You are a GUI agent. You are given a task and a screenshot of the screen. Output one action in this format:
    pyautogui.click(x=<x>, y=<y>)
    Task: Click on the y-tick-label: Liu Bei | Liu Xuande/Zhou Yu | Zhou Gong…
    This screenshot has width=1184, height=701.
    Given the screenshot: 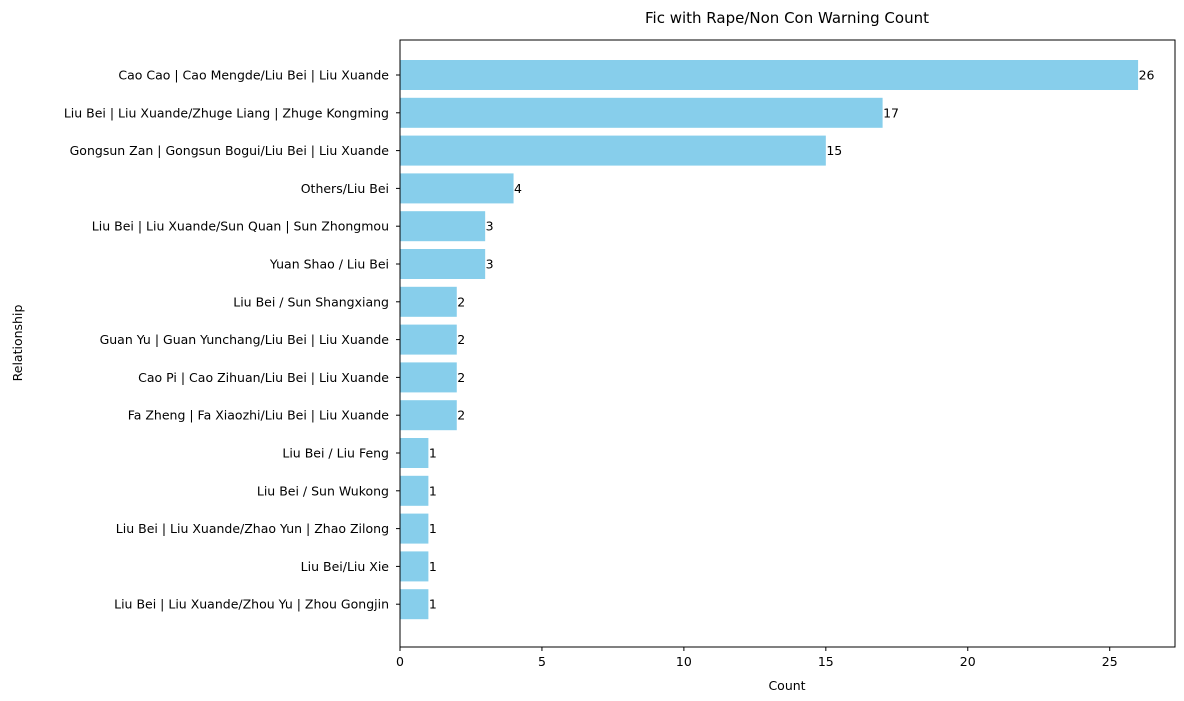 What is the action you would take?
    pyautogui.click(x=251, y=604)
    